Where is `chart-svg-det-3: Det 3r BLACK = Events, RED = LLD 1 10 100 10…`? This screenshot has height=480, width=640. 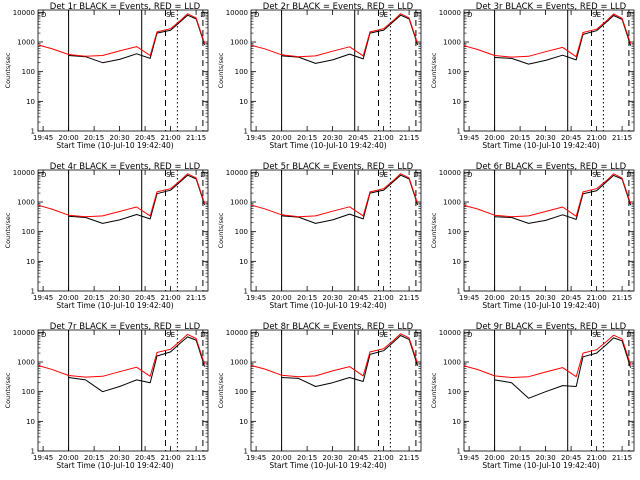
chart-svg-det-3: Det 3r BLACK = Events, RED = LLD 1 10 100 10… is located at coordinates (532, 76).